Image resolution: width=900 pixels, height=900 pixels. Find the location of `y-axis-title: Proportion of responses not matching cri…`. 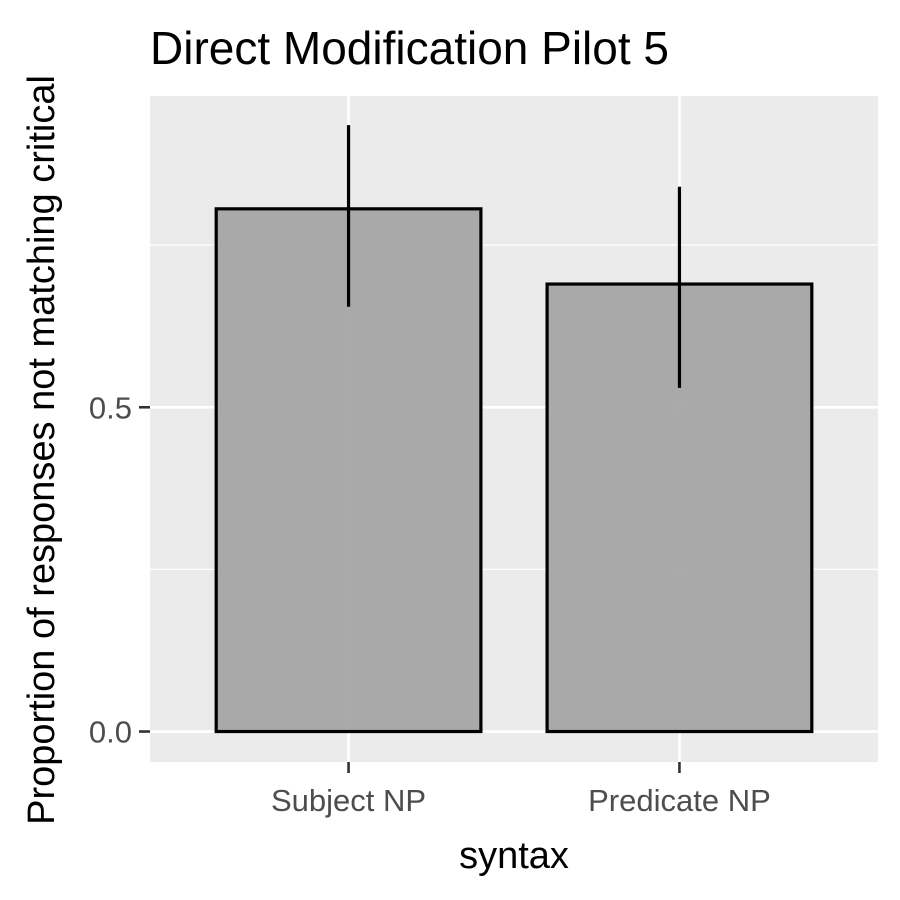

y-axis-title: Proportion of responses not matching cri… is located at coordinates (42, 450).